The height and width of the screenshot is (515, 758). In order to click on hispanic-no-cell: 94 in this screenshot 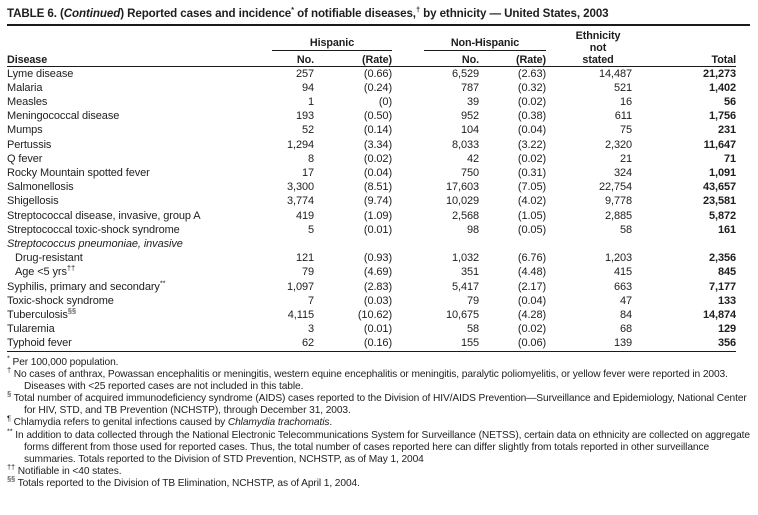, I will do `click(307, 87)`.